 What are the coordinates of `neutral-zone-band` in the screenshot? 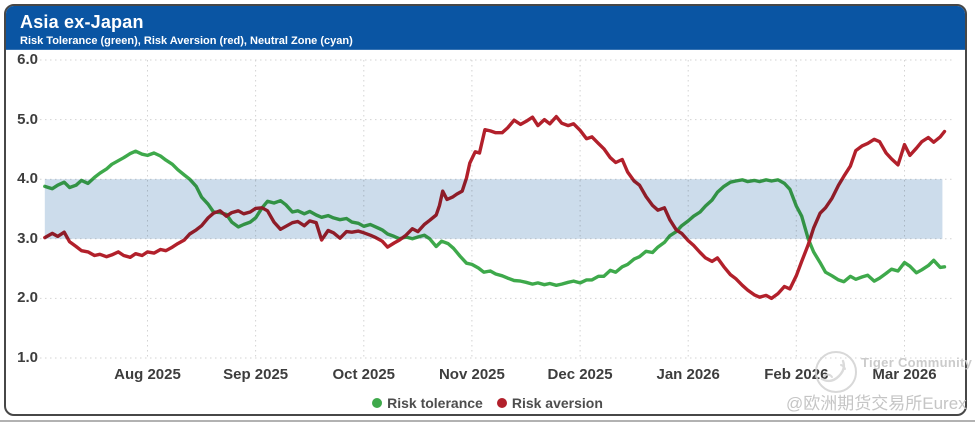 It's located at (493, 209).